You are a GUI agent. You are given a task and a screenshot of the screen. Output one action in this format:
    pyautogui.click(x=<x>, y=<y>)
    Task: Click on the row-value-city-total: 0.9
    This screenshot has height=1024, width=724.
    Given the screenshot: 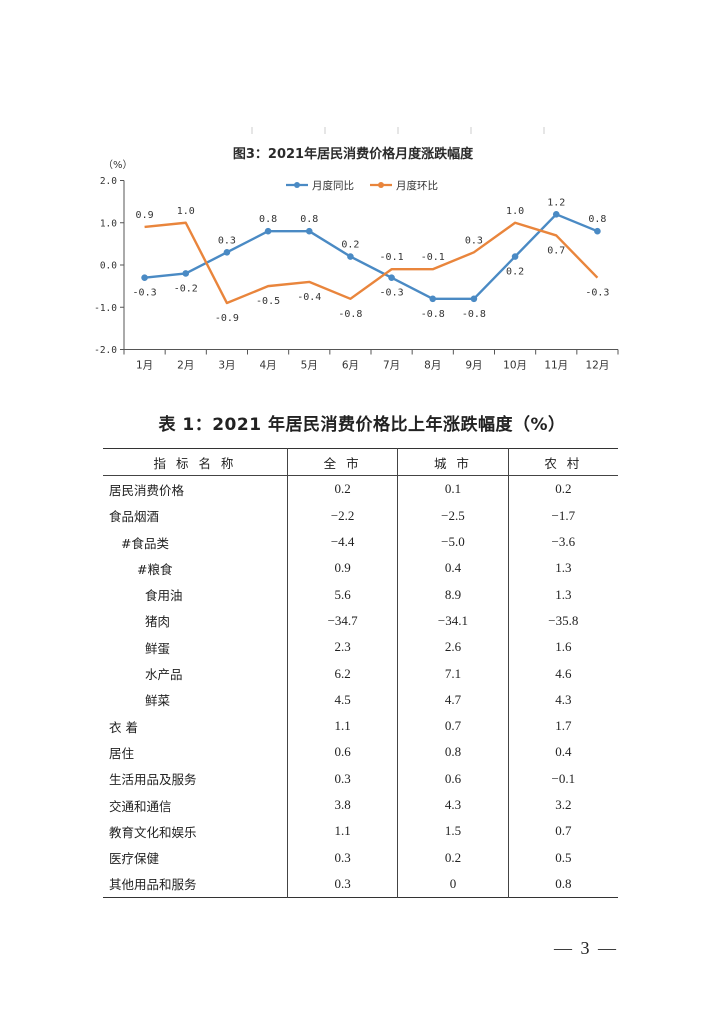 What is the action you would take?
    pyautogui.click(x=342, y=568)
    